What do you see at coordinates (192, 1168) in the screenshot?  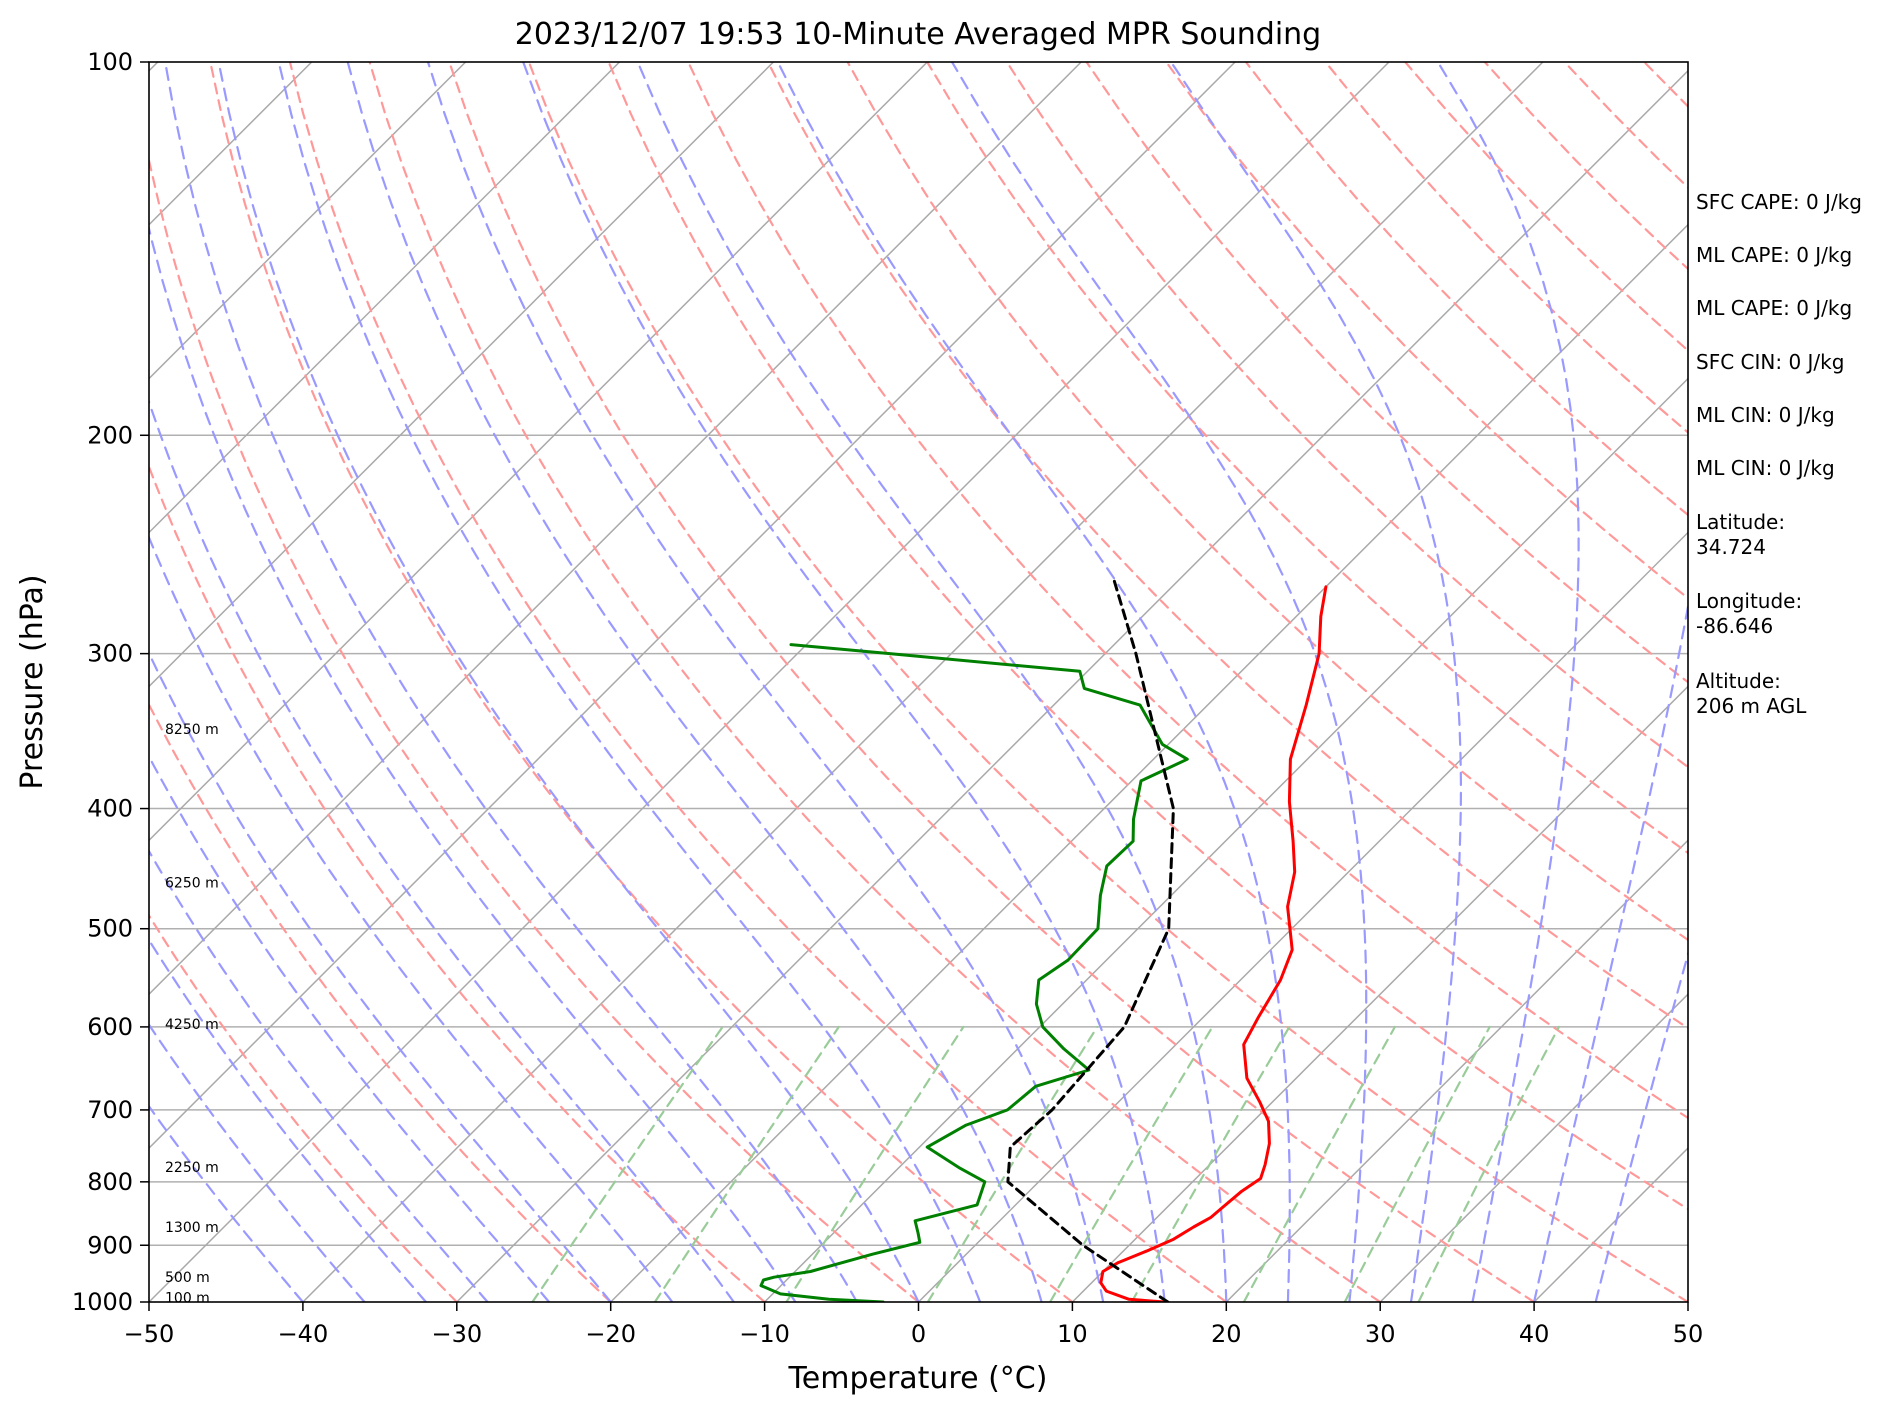 I see `height-label: 2250 m` at bounding box center [192, 1168].